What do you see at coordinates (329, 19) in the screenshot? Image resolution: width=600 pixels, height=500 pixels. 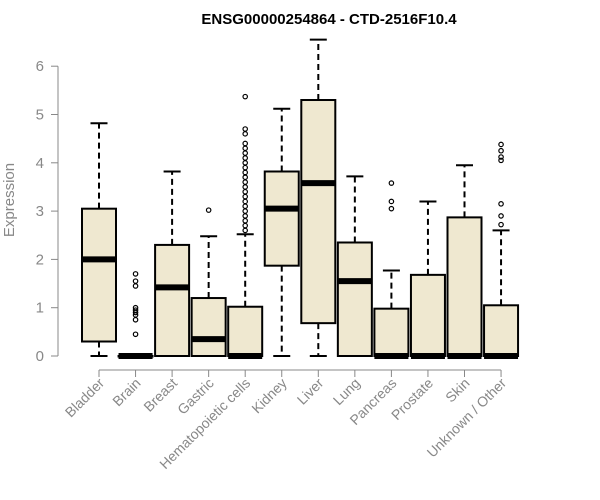 I see `chart-title: ENSG00000254864 - CTD-2516F10.4` at bounding box center [329, 19].